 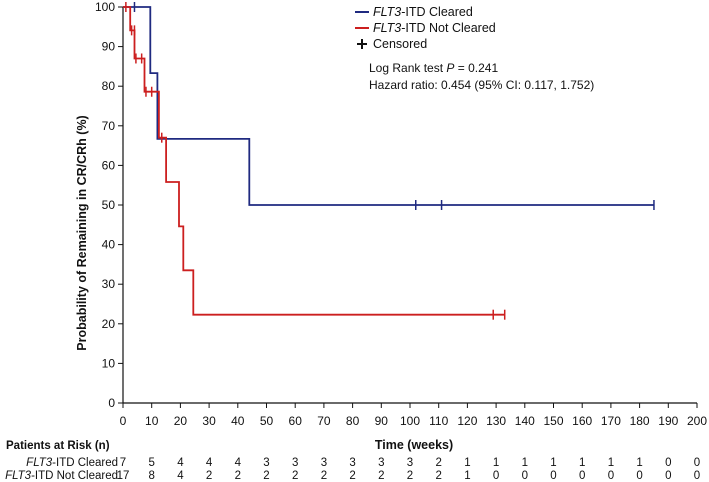 What do you see at coordinates (58, 446) in the screenshot?
I see `risk-table-title: Patients at Risk (n)` at bounding box center [58, 446].